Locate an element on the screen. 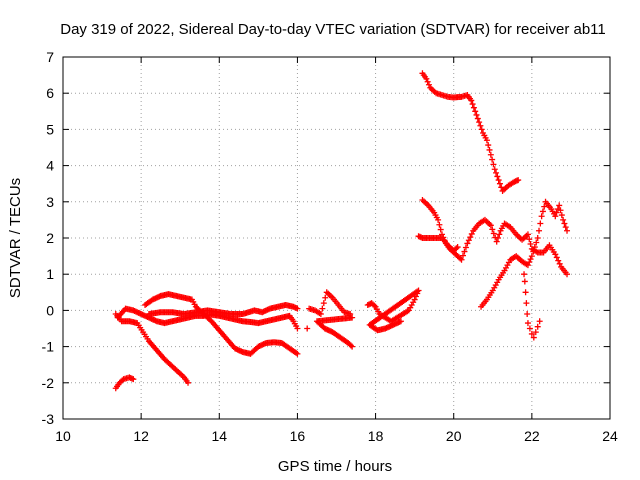  y-tick-label: 5 is located at coordinates (50, 129).